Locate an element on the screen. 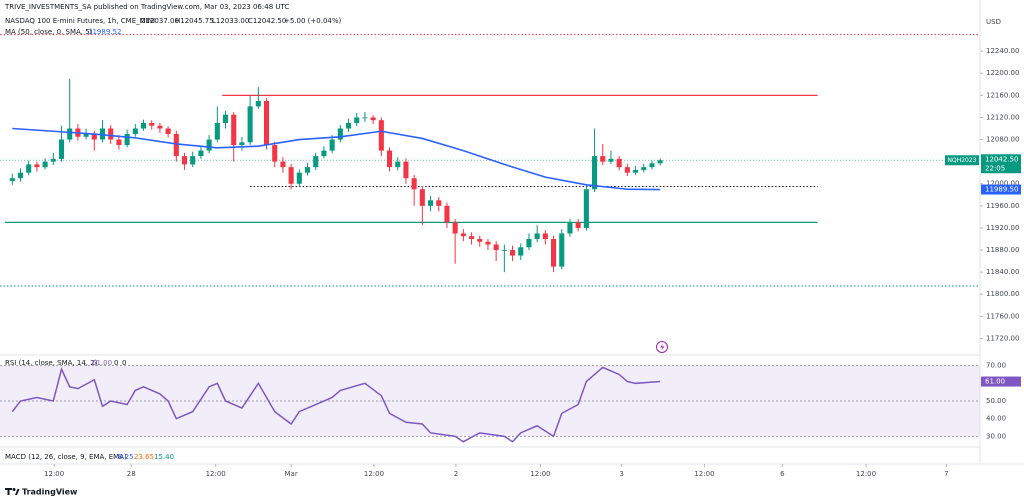 The height and width of the screenshot is (502, 1024). footer-logo is located at coordinates (12, 491).